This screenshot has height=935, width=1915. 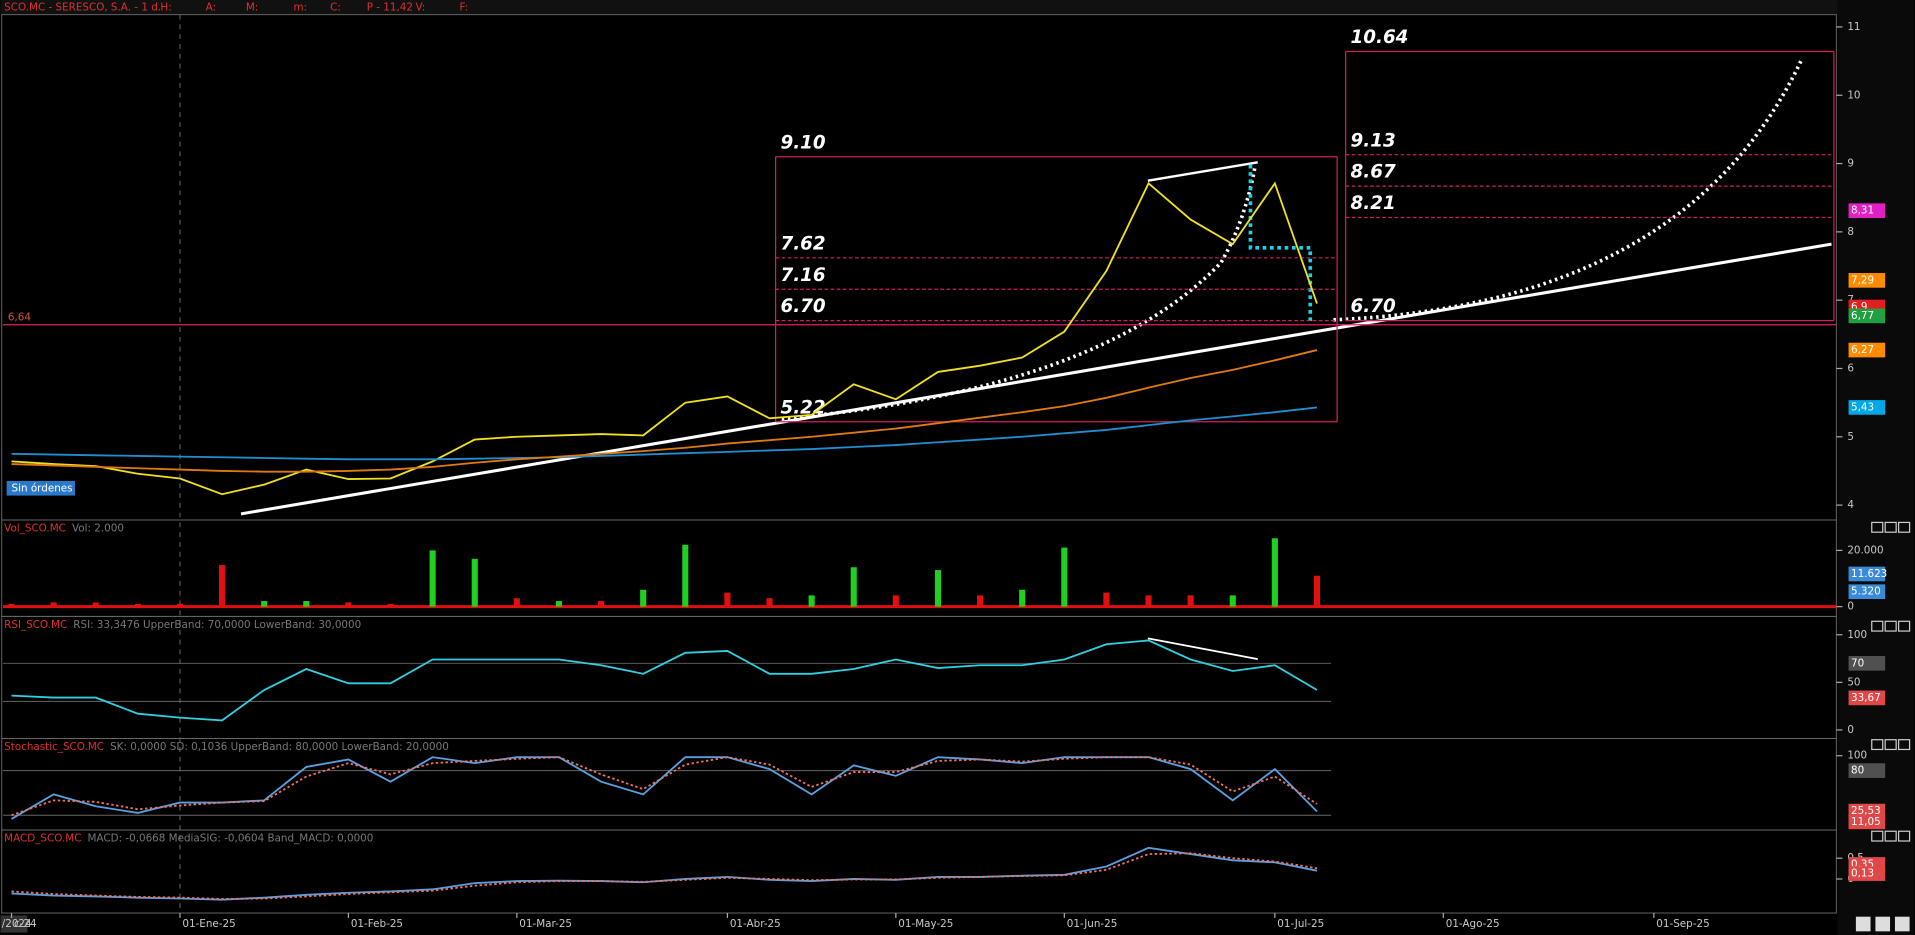 I want to click on level-label: 10.64, so click(x=1380, y=37).